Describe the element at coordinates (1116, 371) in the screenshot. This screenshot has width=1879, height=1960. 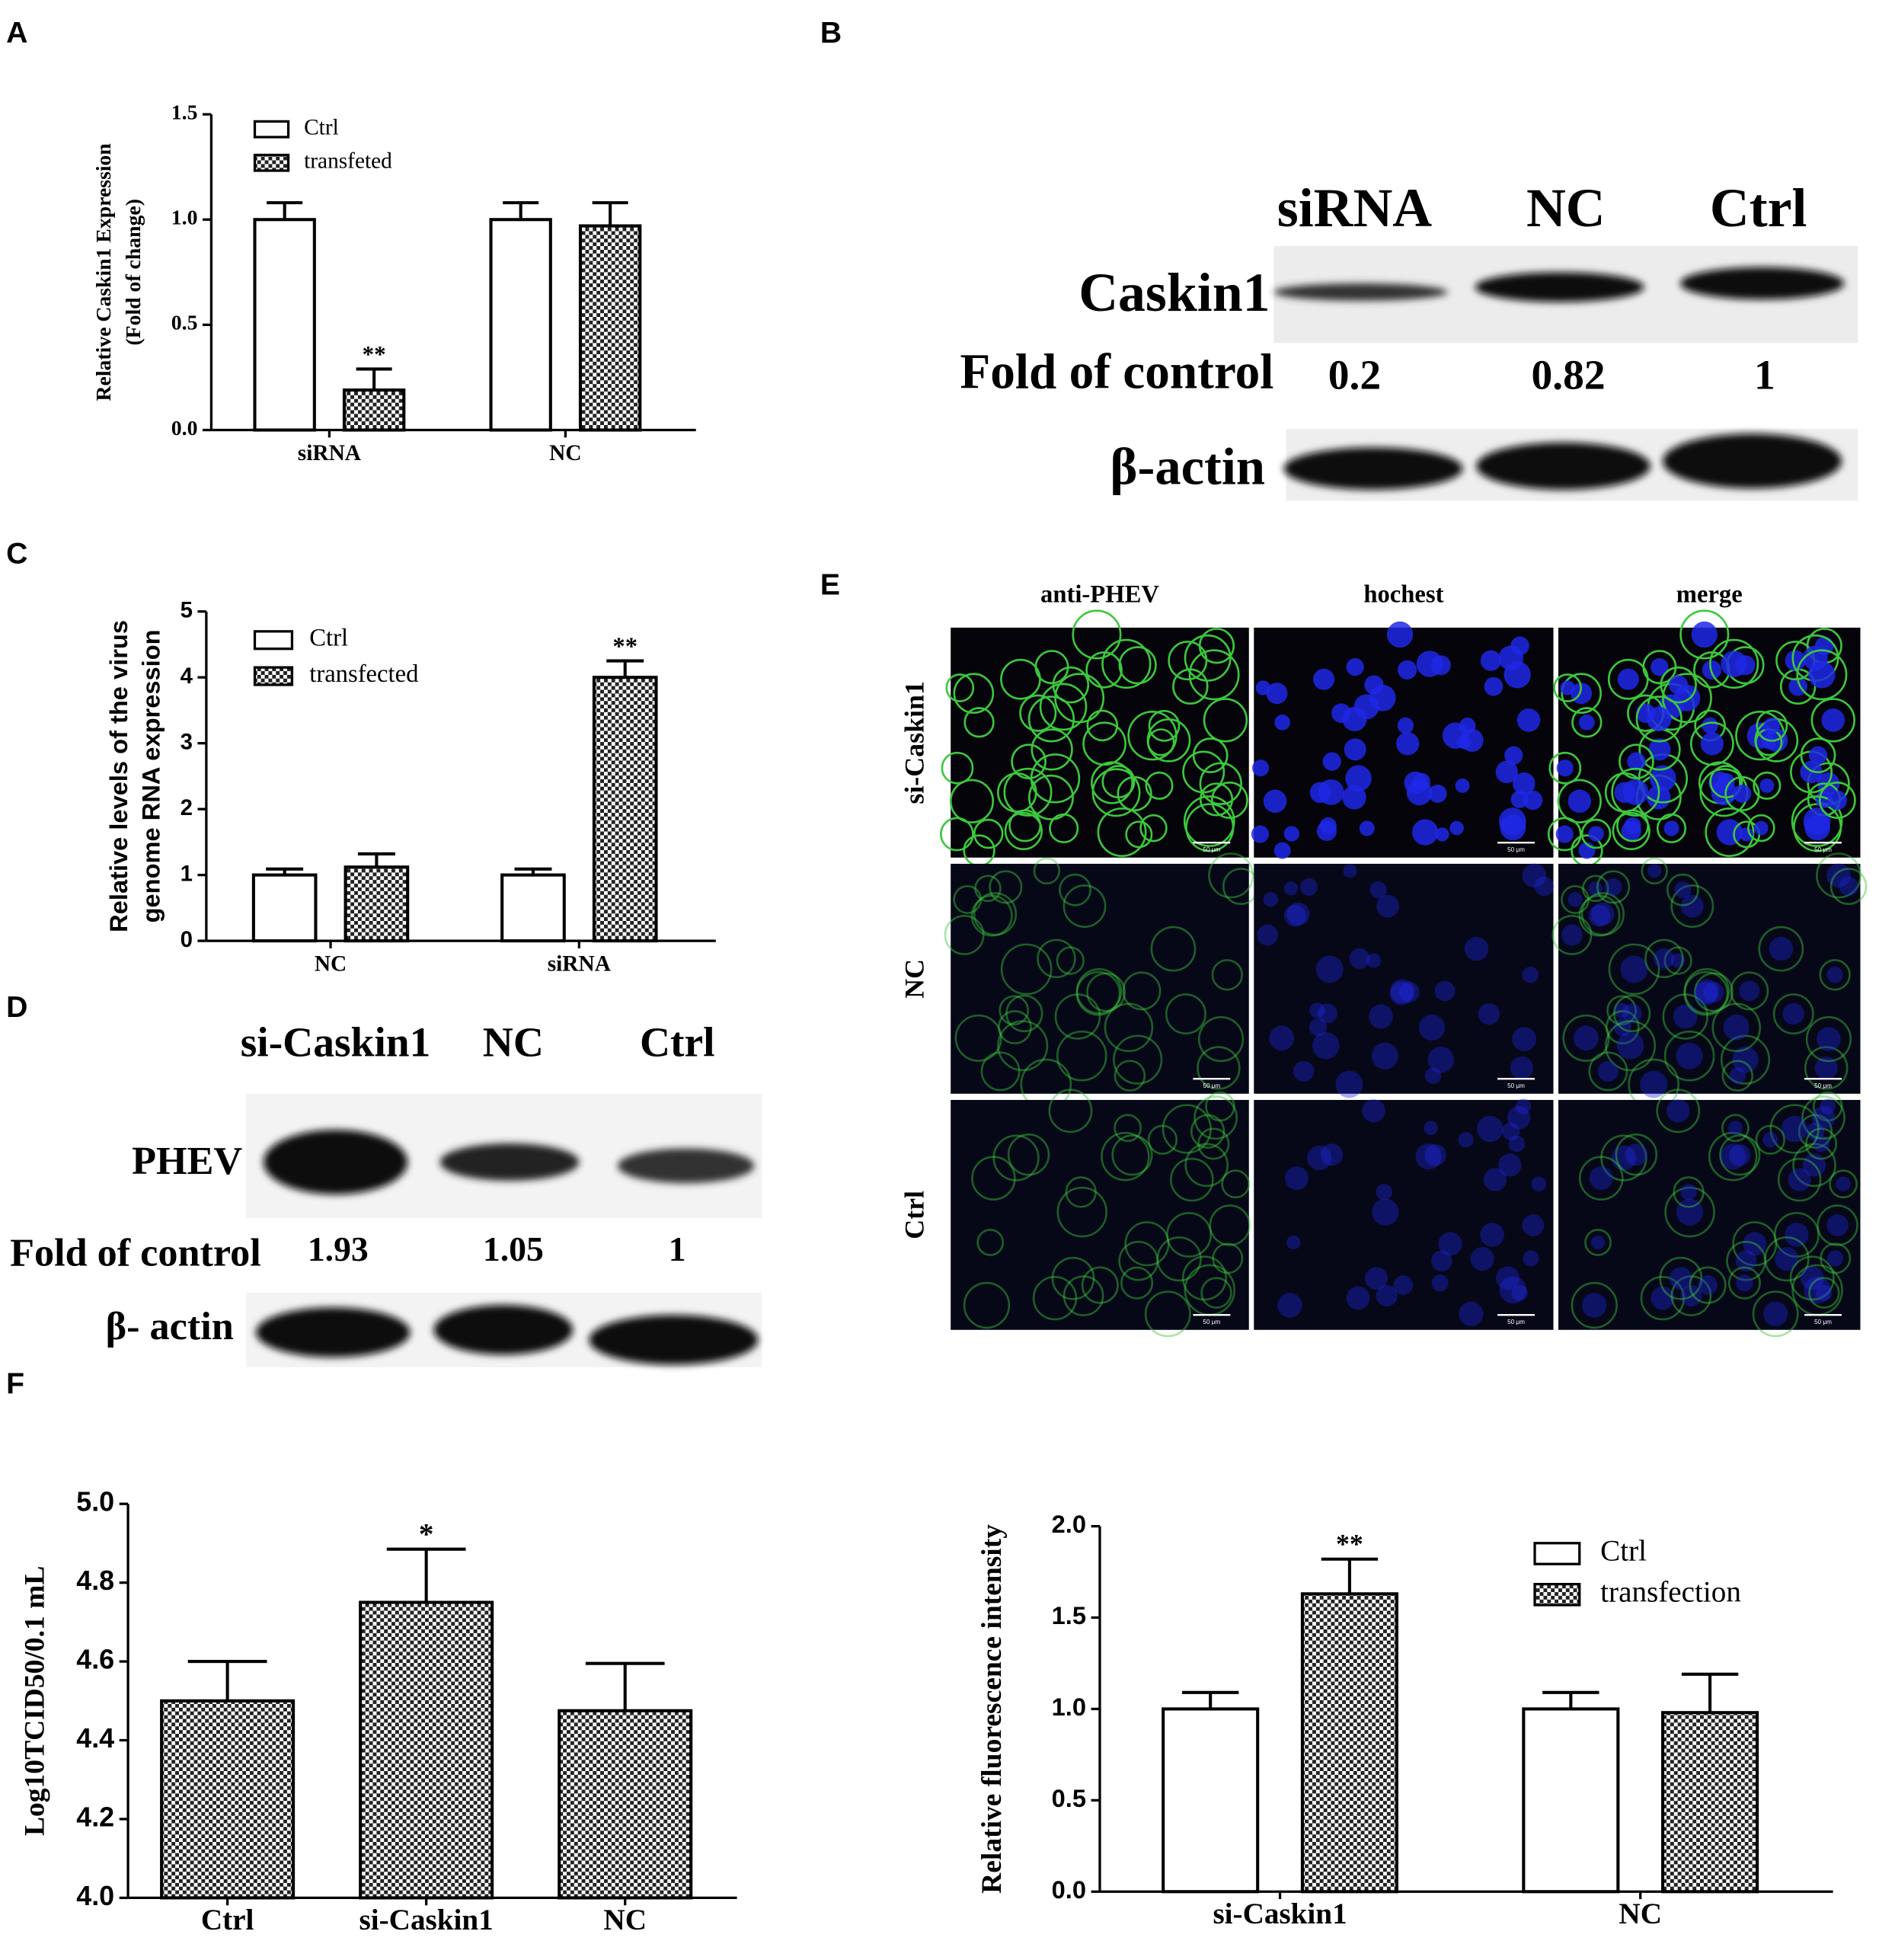
I see `row-label: Fold of control` at that location.